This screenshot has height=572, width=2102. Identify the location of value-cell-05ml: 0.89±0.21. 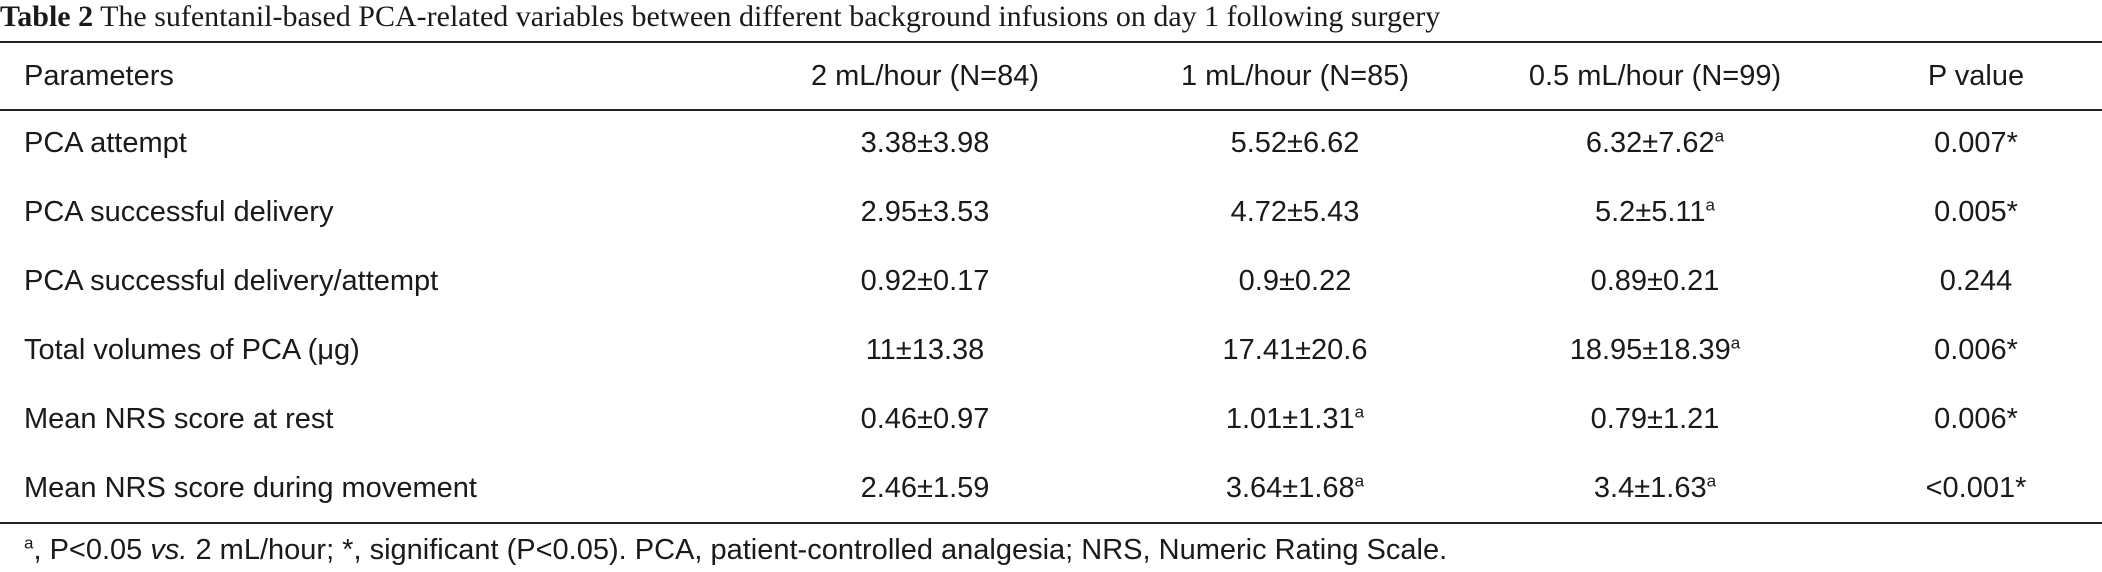
(1655, 281).